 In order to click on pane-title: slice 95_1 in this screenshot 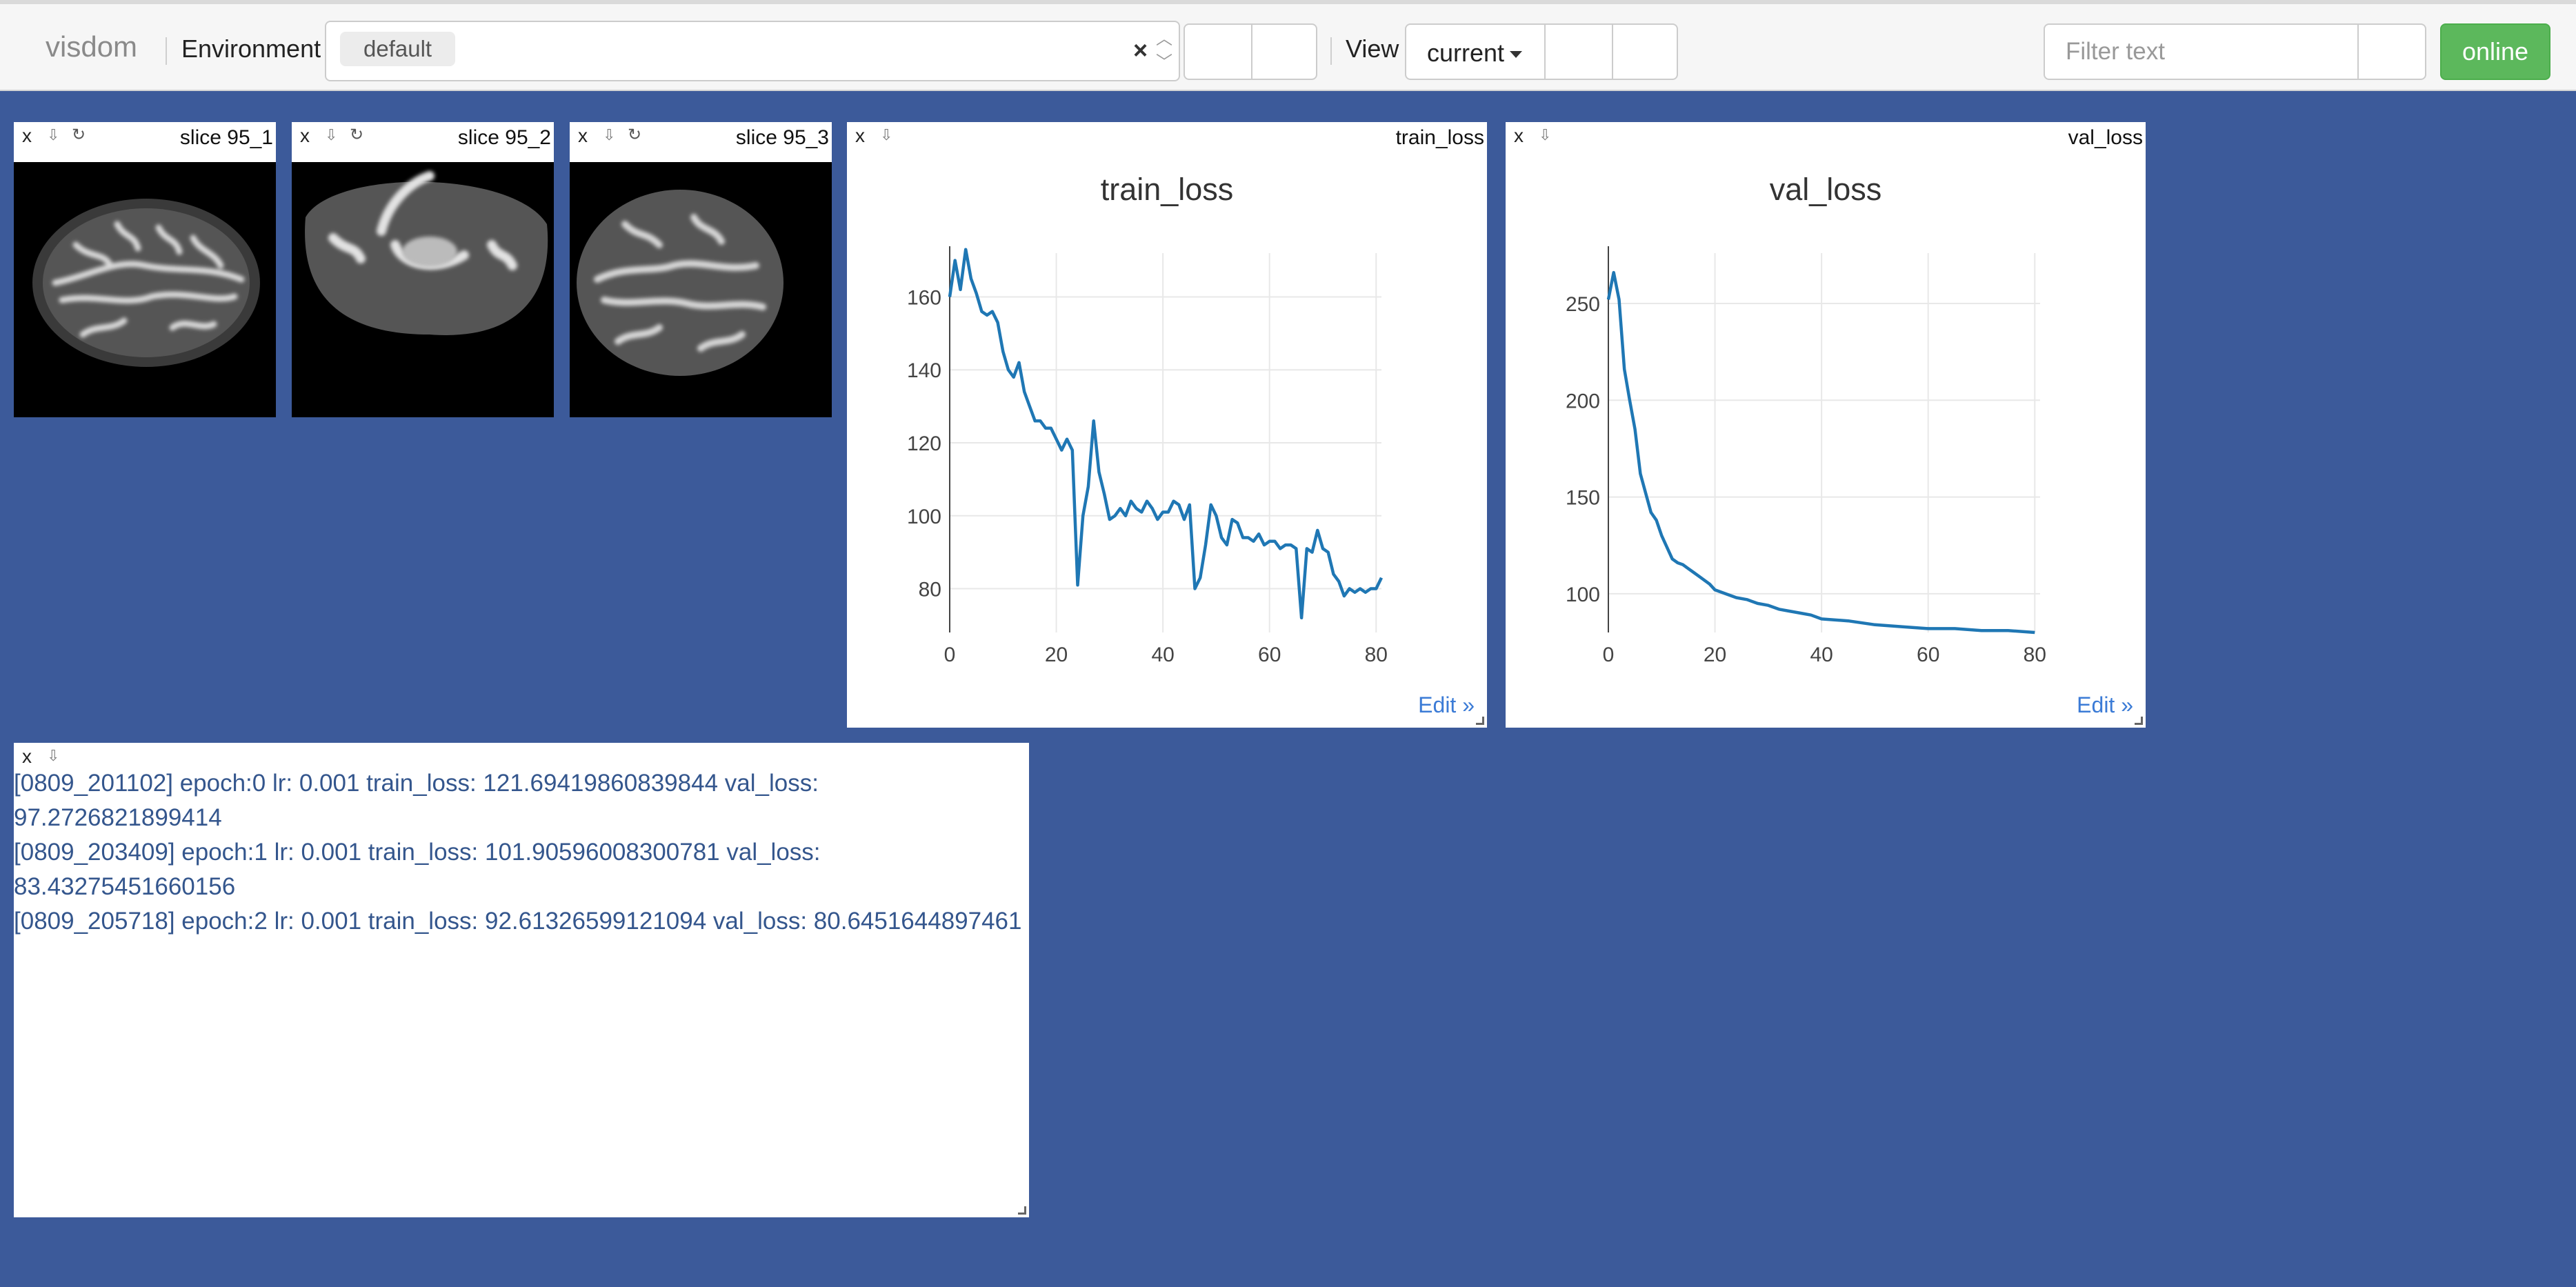, I will do `click(226, 137)`.